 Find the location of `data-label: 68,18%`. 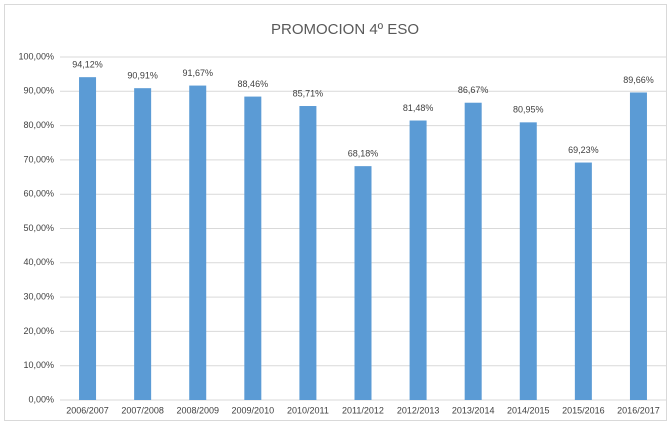

data-label: 68,18% is located at coordinates (363, 154).